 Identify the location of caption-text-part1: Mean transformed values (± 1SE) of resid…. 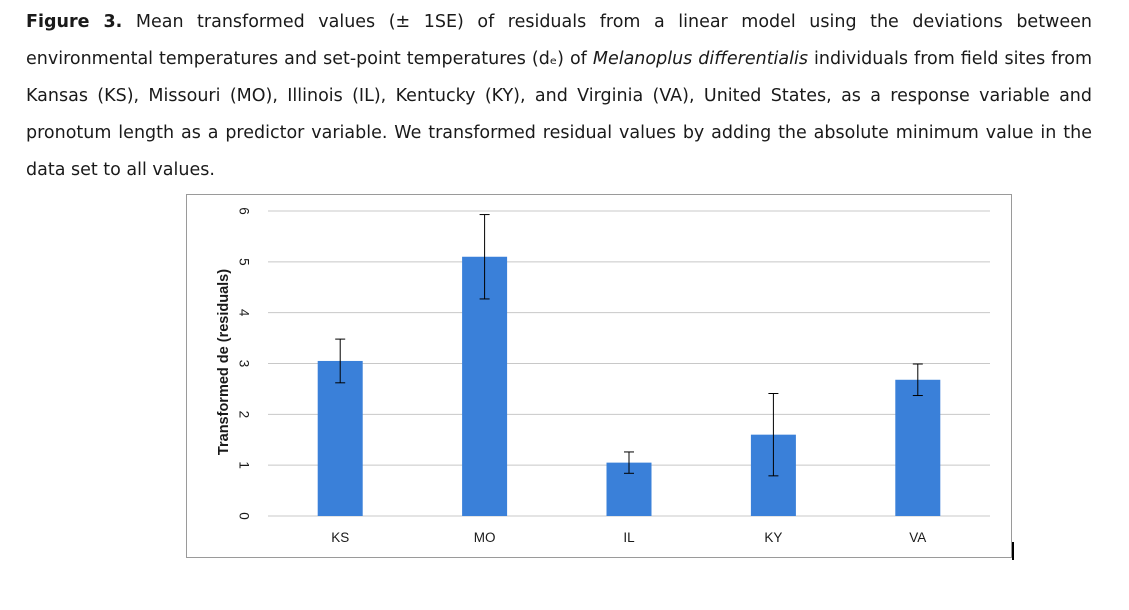
(559, 40).